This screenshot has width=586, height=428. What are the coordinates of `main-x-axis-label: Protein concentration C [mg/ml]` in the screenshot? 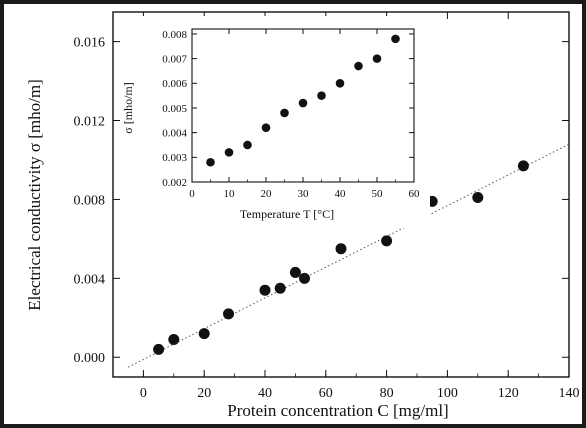 It's located at (337, 410).